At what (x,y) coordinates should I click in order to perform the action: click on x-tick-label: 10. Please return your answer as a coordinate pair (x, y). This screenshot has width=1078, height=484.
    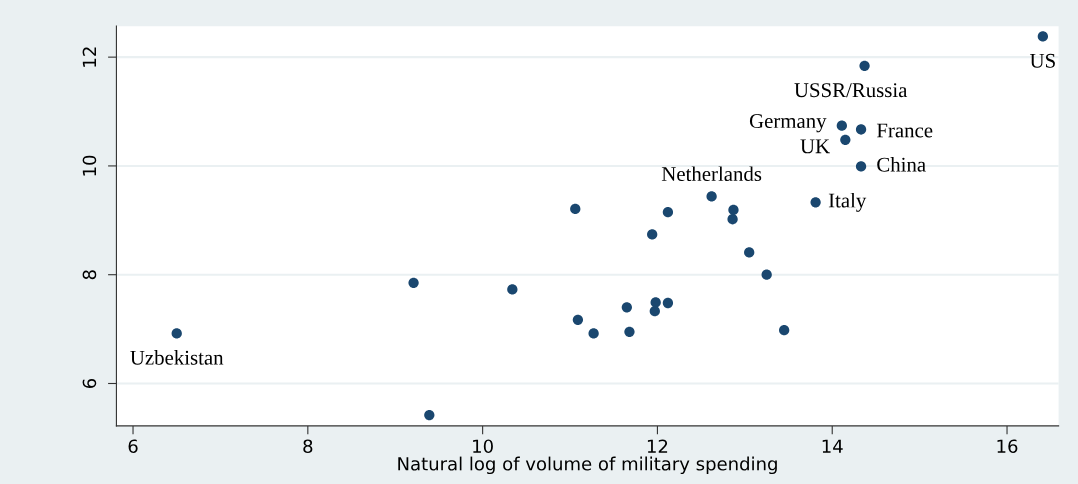
    Looking at the image, I should click on (483, 446).